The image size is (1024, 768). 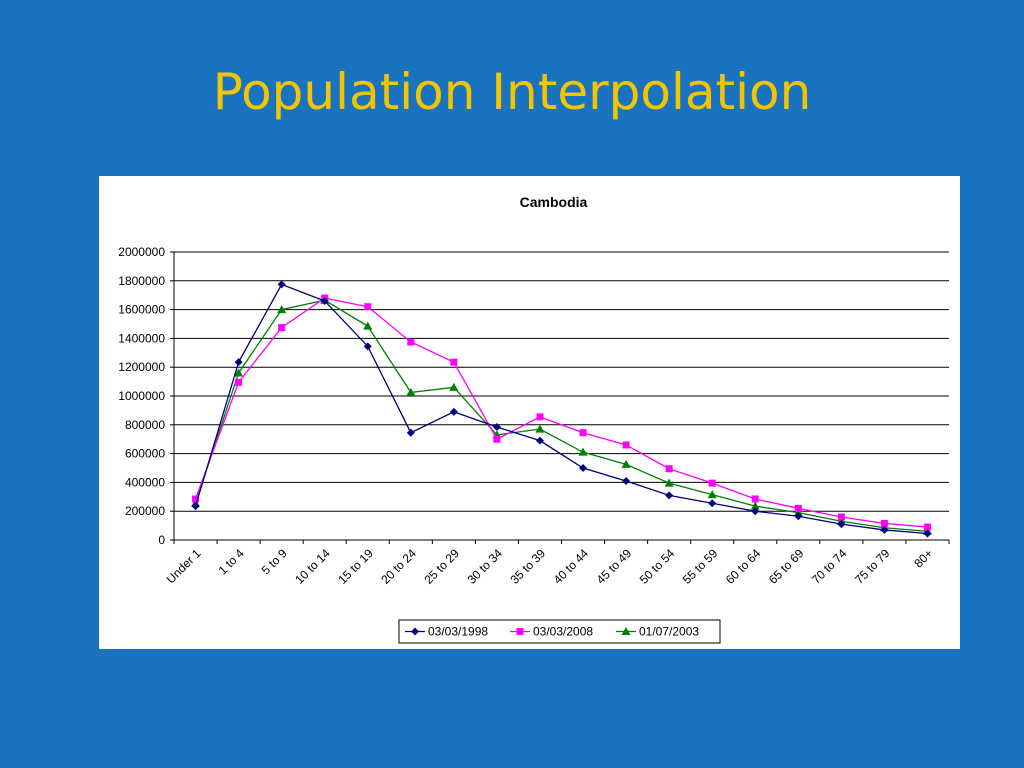 I want to click on x-tick-label: 30 to 34, so click(x=484, y=566).